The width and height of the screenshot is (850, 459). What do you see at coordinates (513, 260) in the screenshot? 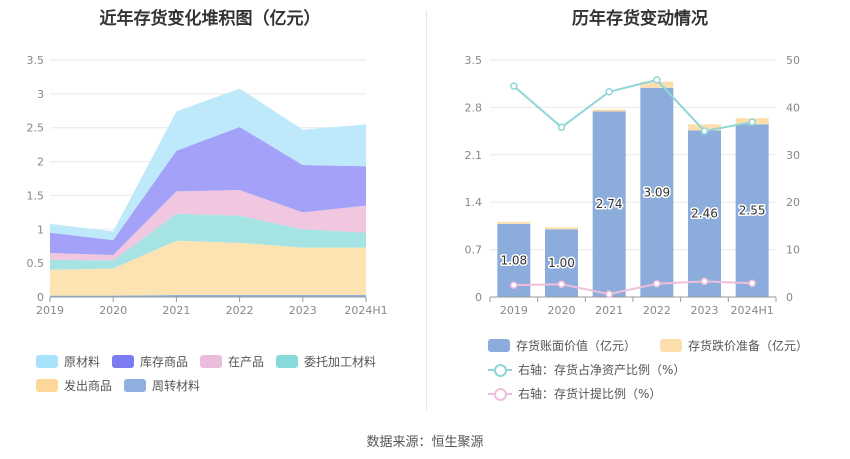
I see `bar-value-label: 1.08` at bounding box center [513, 260].